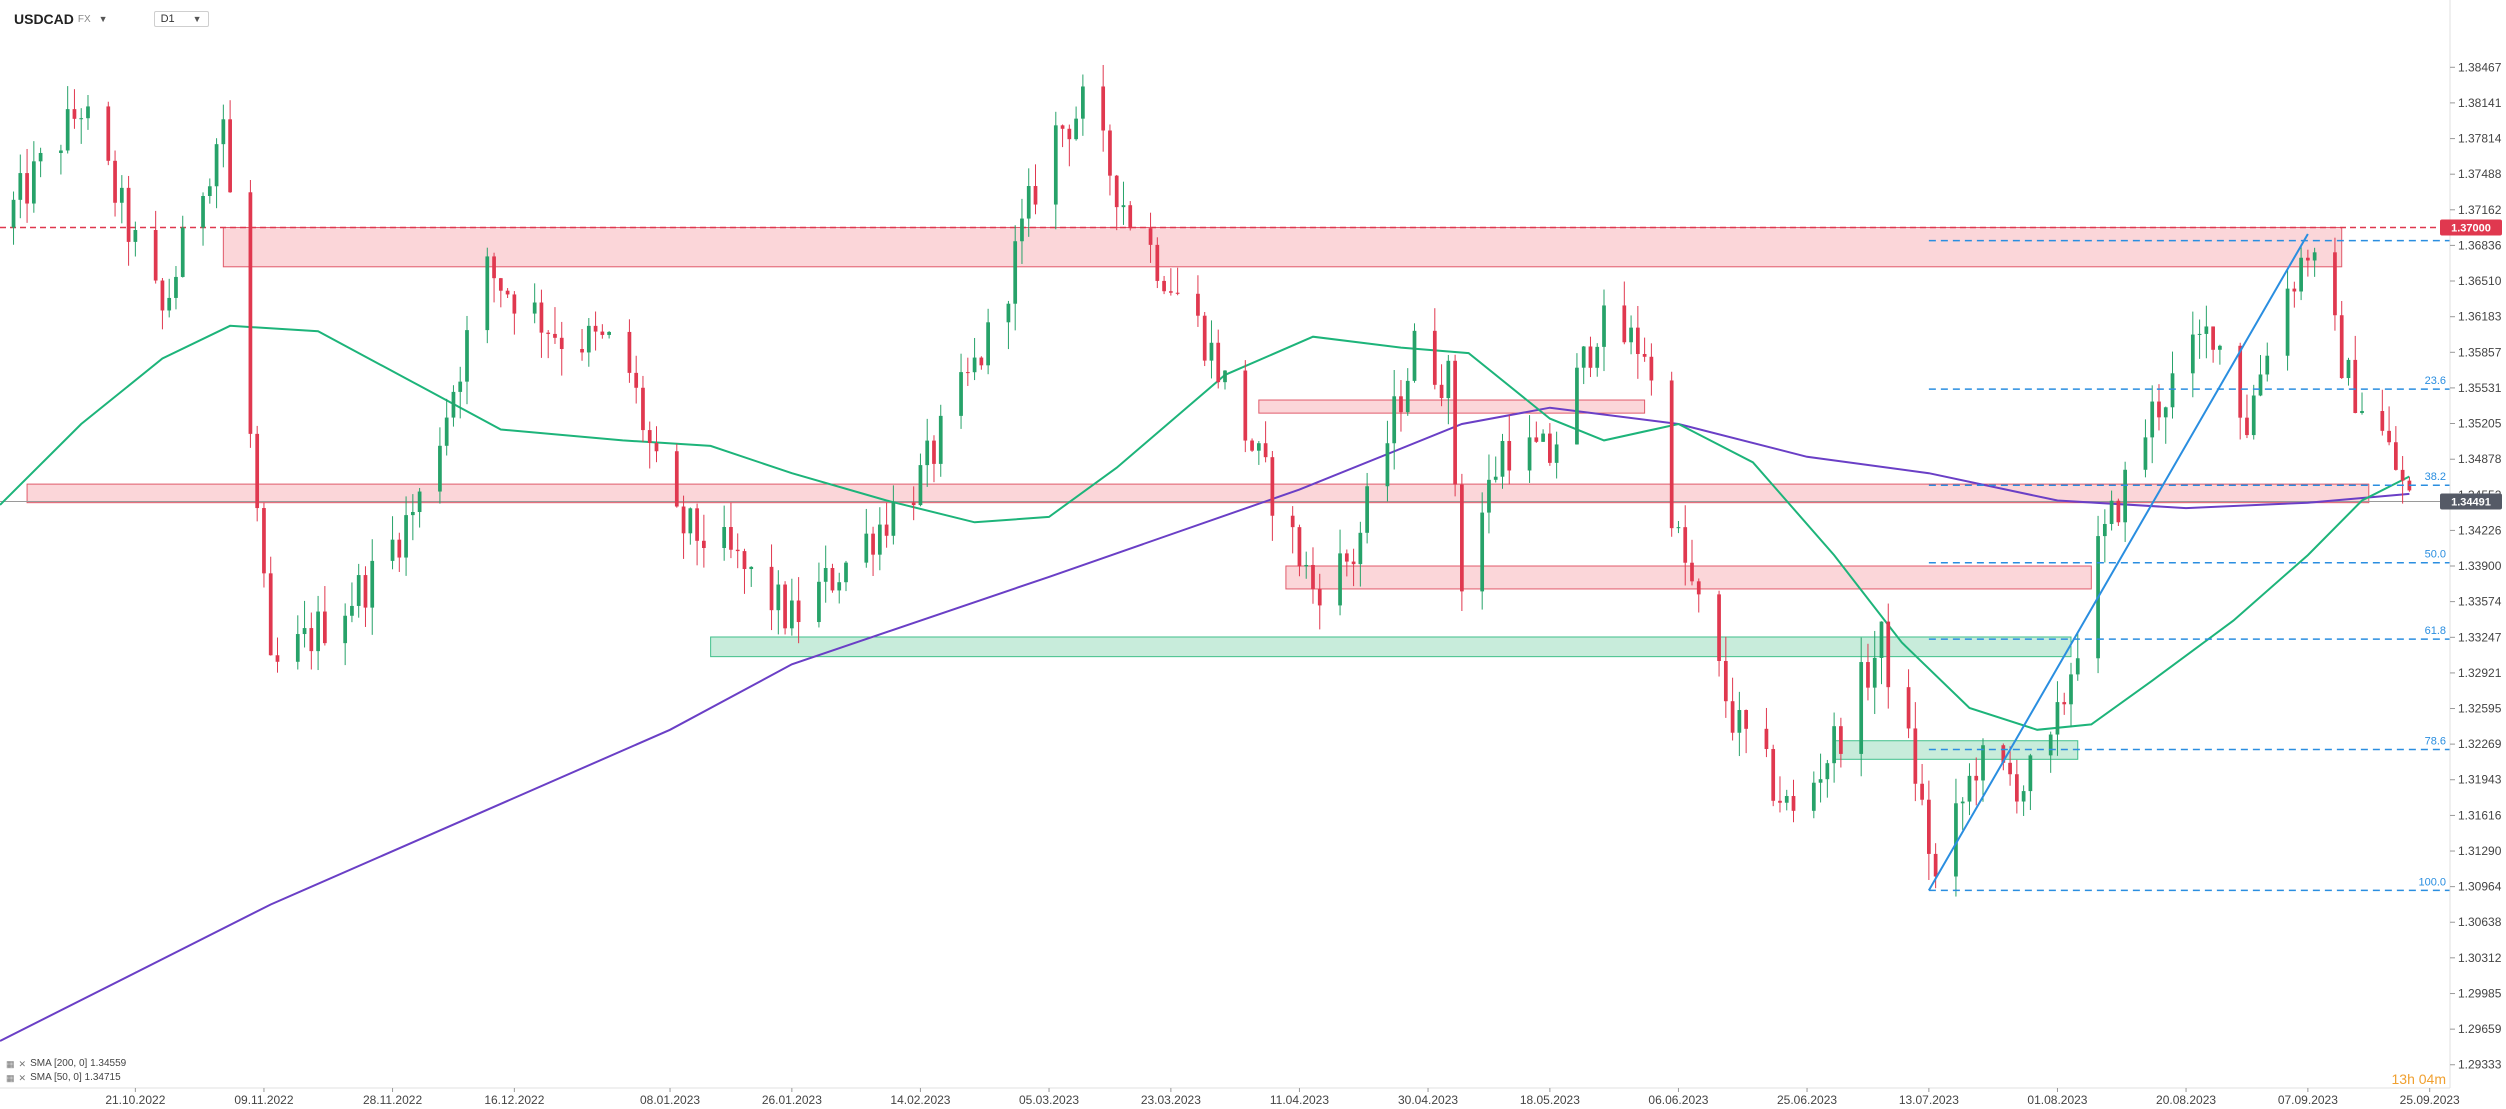 The height and width of the screenshot is (1109, 2506). I want to click on indicator-remove-icon: ✕, so click(22, 1078).